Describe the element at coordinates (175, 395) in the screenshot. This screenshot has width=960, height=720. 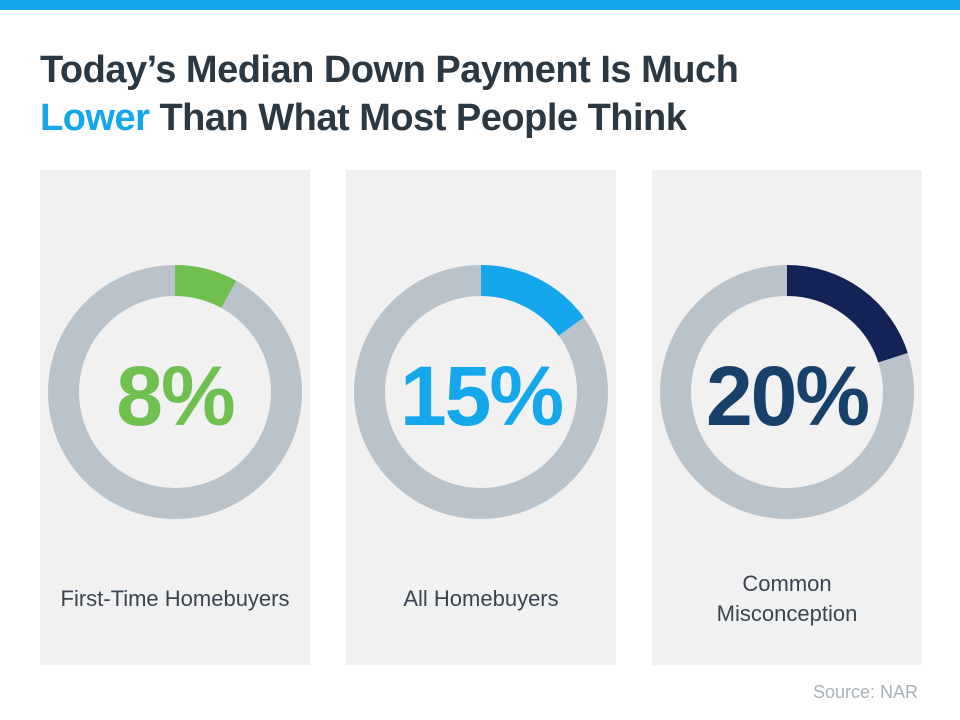
I see `donut-value: 8%` at that location.